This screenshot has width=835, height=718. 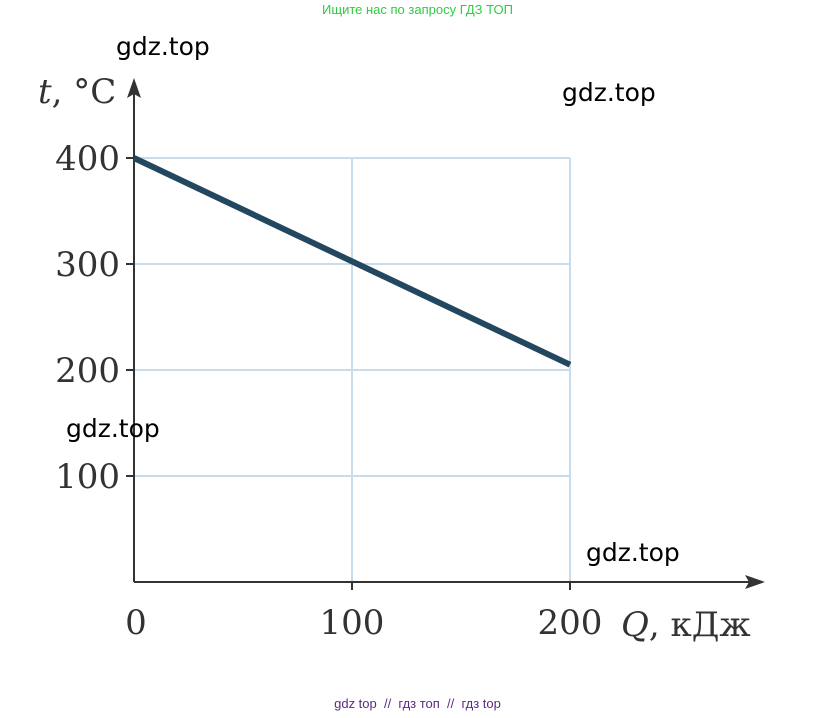 What do you see at coordinates (45, 92) in the screenshot?
I see `y-axis-variable: t` at bounding box center [45, 92].